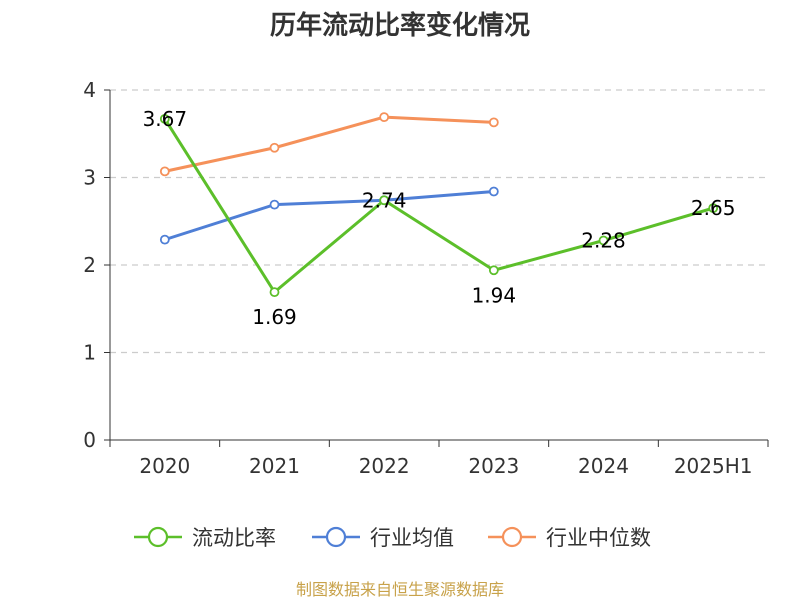 The width and height of the screenshot is (800, 600). What do you see at coordinates (400, 589) in the screenshot?
I see `source-footer: 制图数据来自恒生聚源数据库` at bounding box center [400, 589].